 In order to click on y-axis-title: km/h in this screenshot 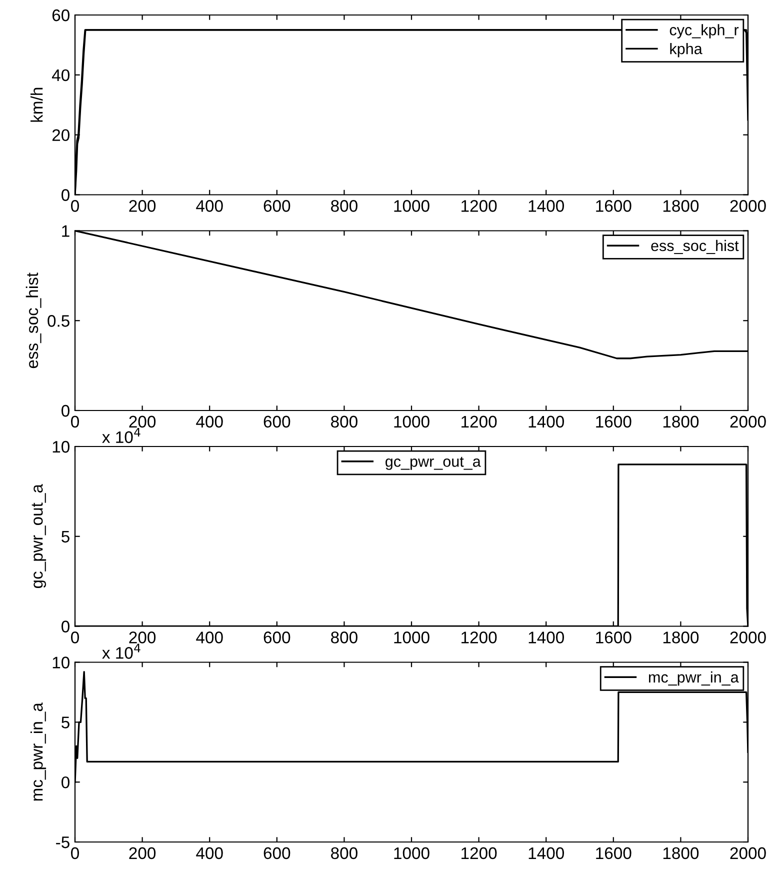, I will do `click(36, 105)`.